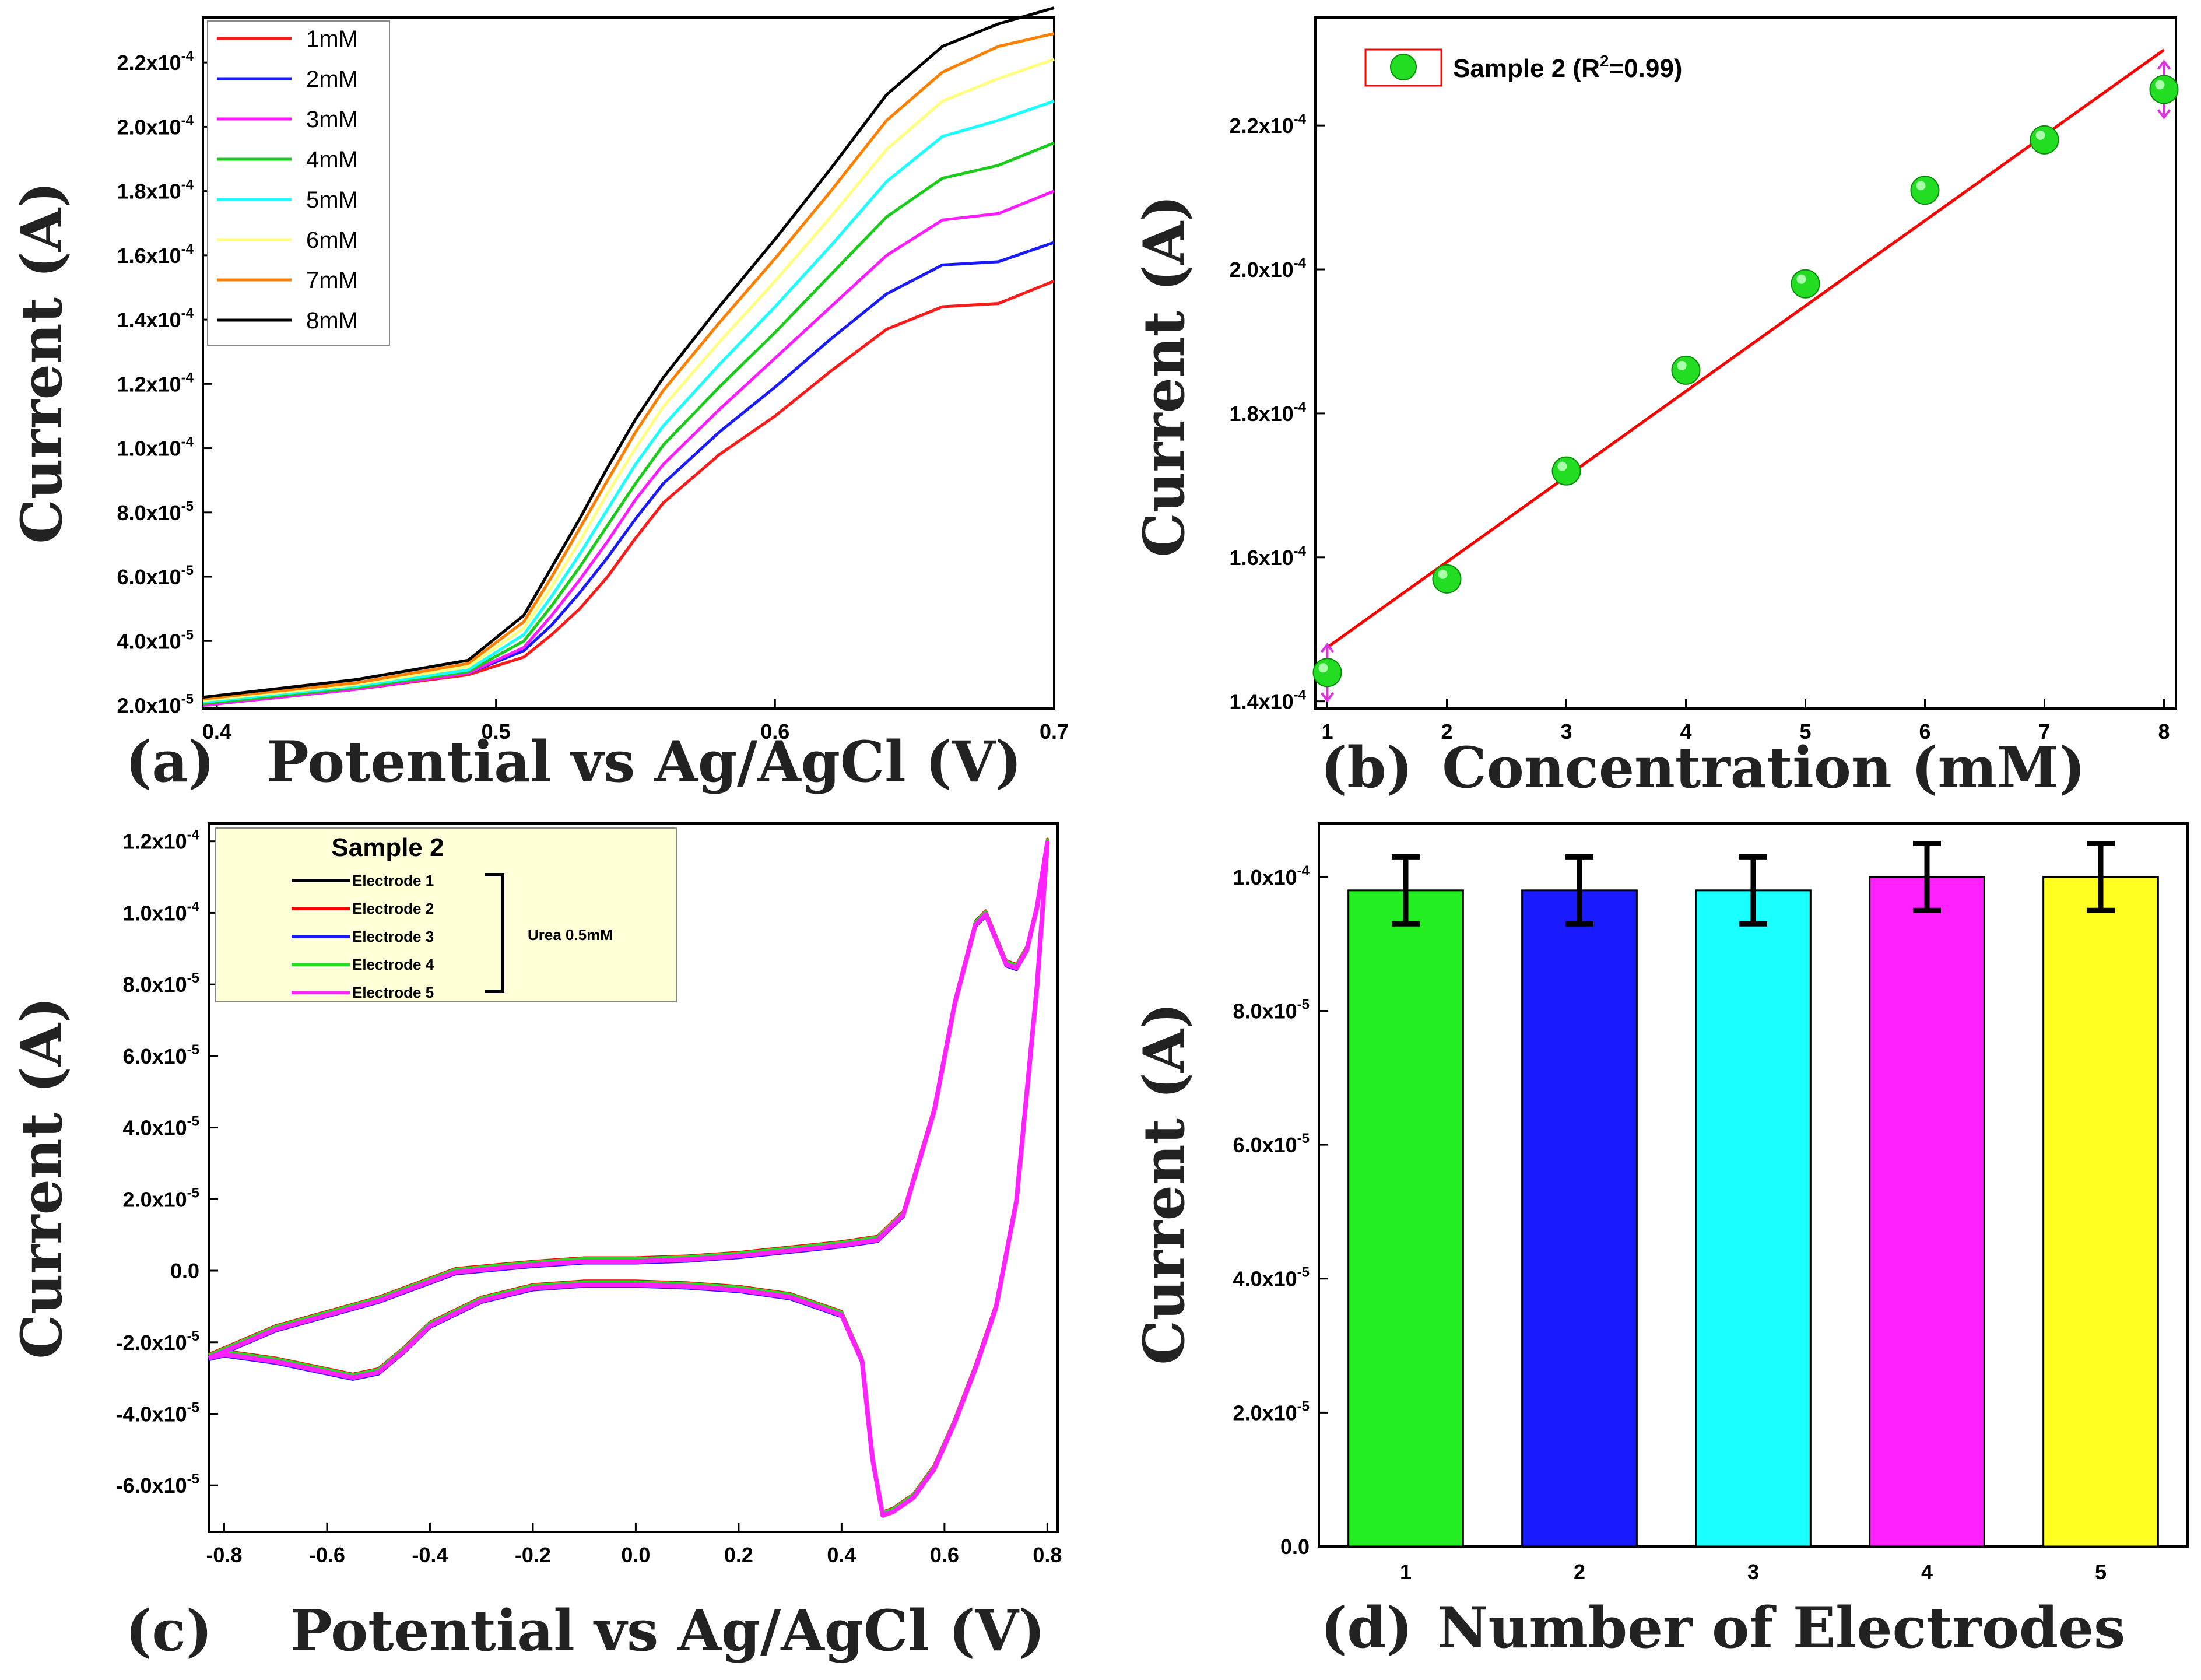 This screenshot has width=2201, height=1680. What do you see at coordinates (1268, 701) in the screenshot?
I see `panel-b-y-tick-label: 1.4x10⁻⁴` at bounding box center [1268, 701].